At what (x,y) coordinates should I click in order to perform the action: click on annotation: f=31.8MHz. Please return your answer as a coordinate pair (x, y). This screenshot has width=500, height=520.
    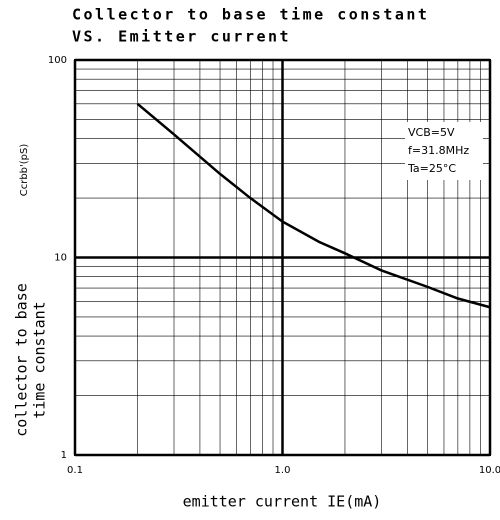
    Looking at the image, I should click on (438, 150).